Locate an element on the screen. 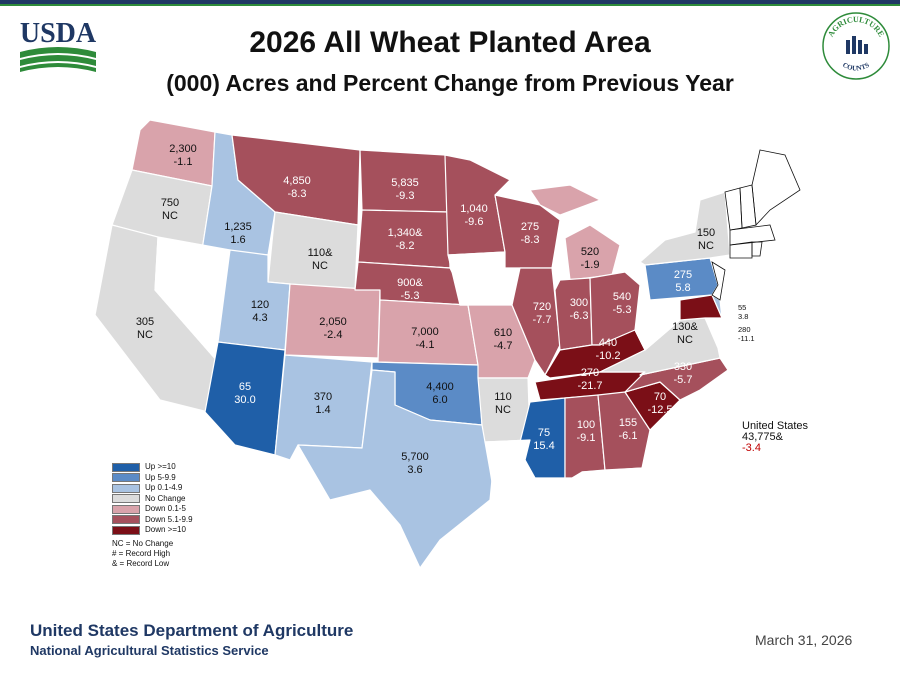  logo-text-bottom: COUNTS is located at coordinates (856, 67).